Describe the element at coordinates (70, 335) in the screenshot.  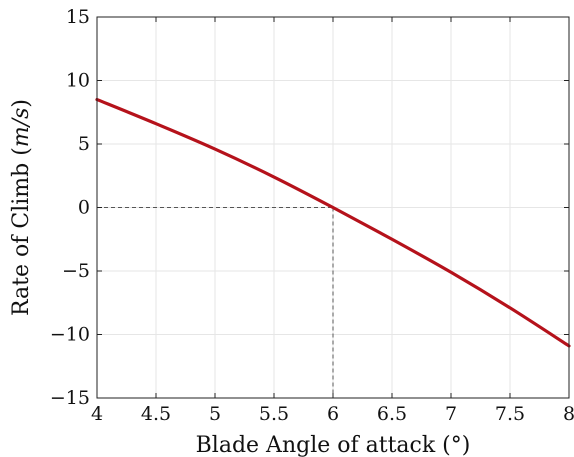
I see `y-tick-label: −10` at that location.